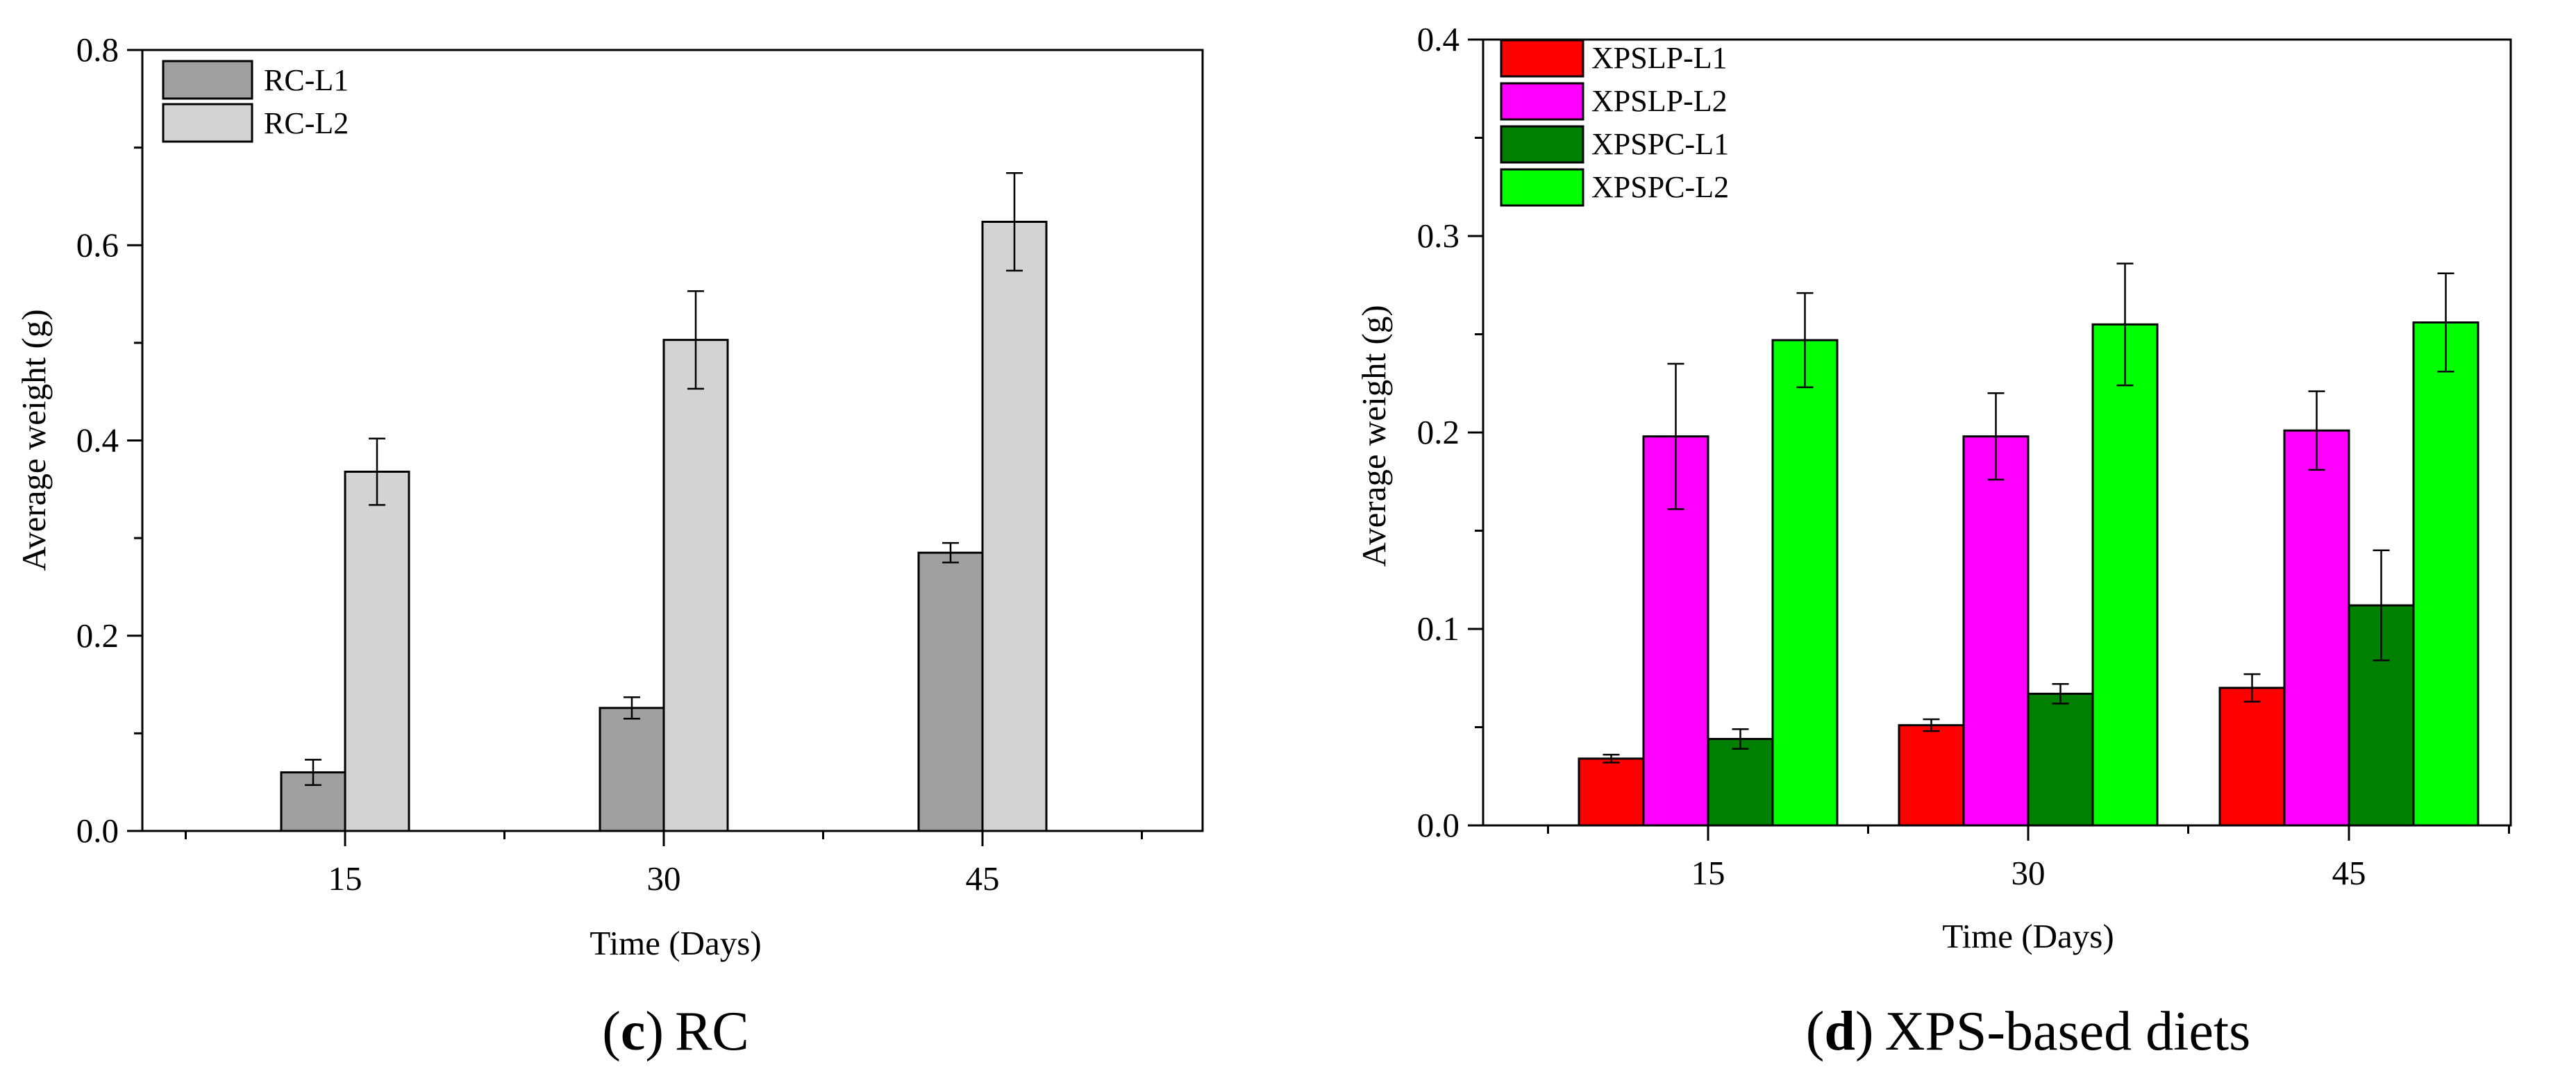  Describe the element at coordinates (306, 80) in the screenshot. I see `legend-label: RC-L1` at that location.